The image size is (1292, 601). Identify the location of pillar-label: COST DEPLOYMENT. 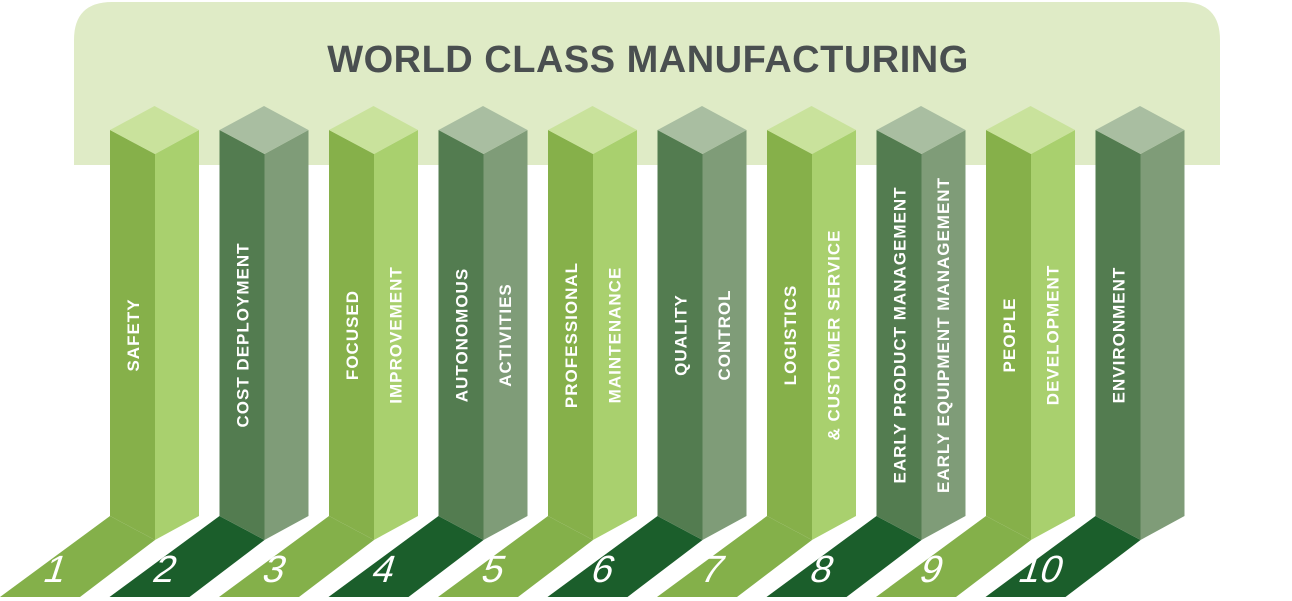
(243, 334).